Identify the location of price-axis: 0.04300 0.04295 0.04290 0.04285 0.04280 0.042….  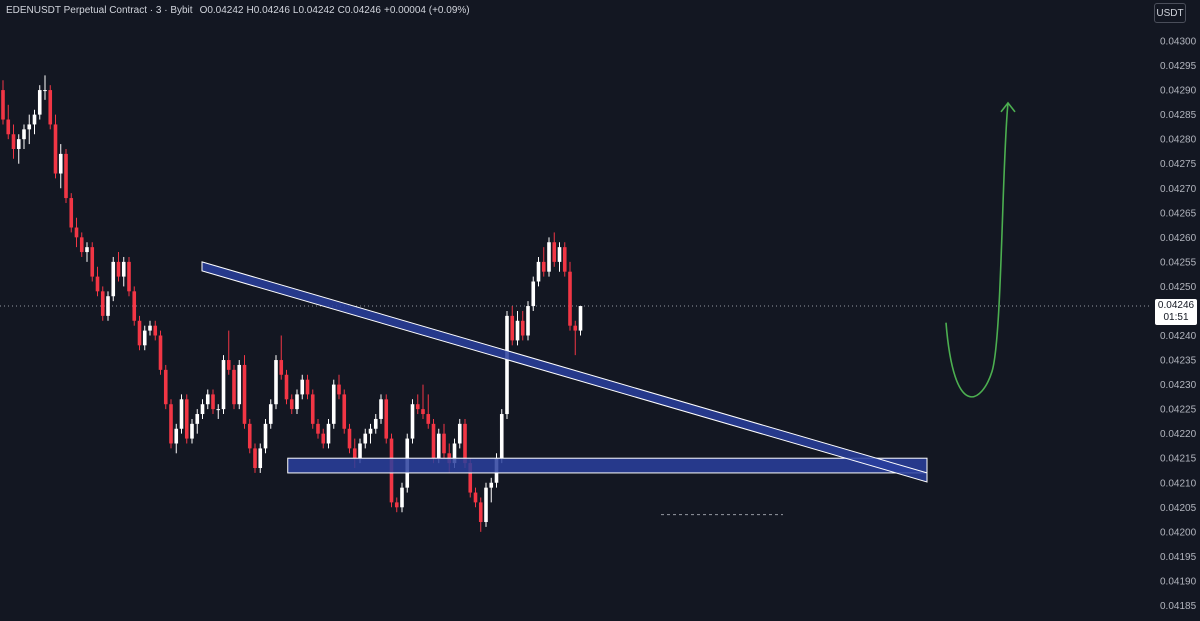
(1178, 324).